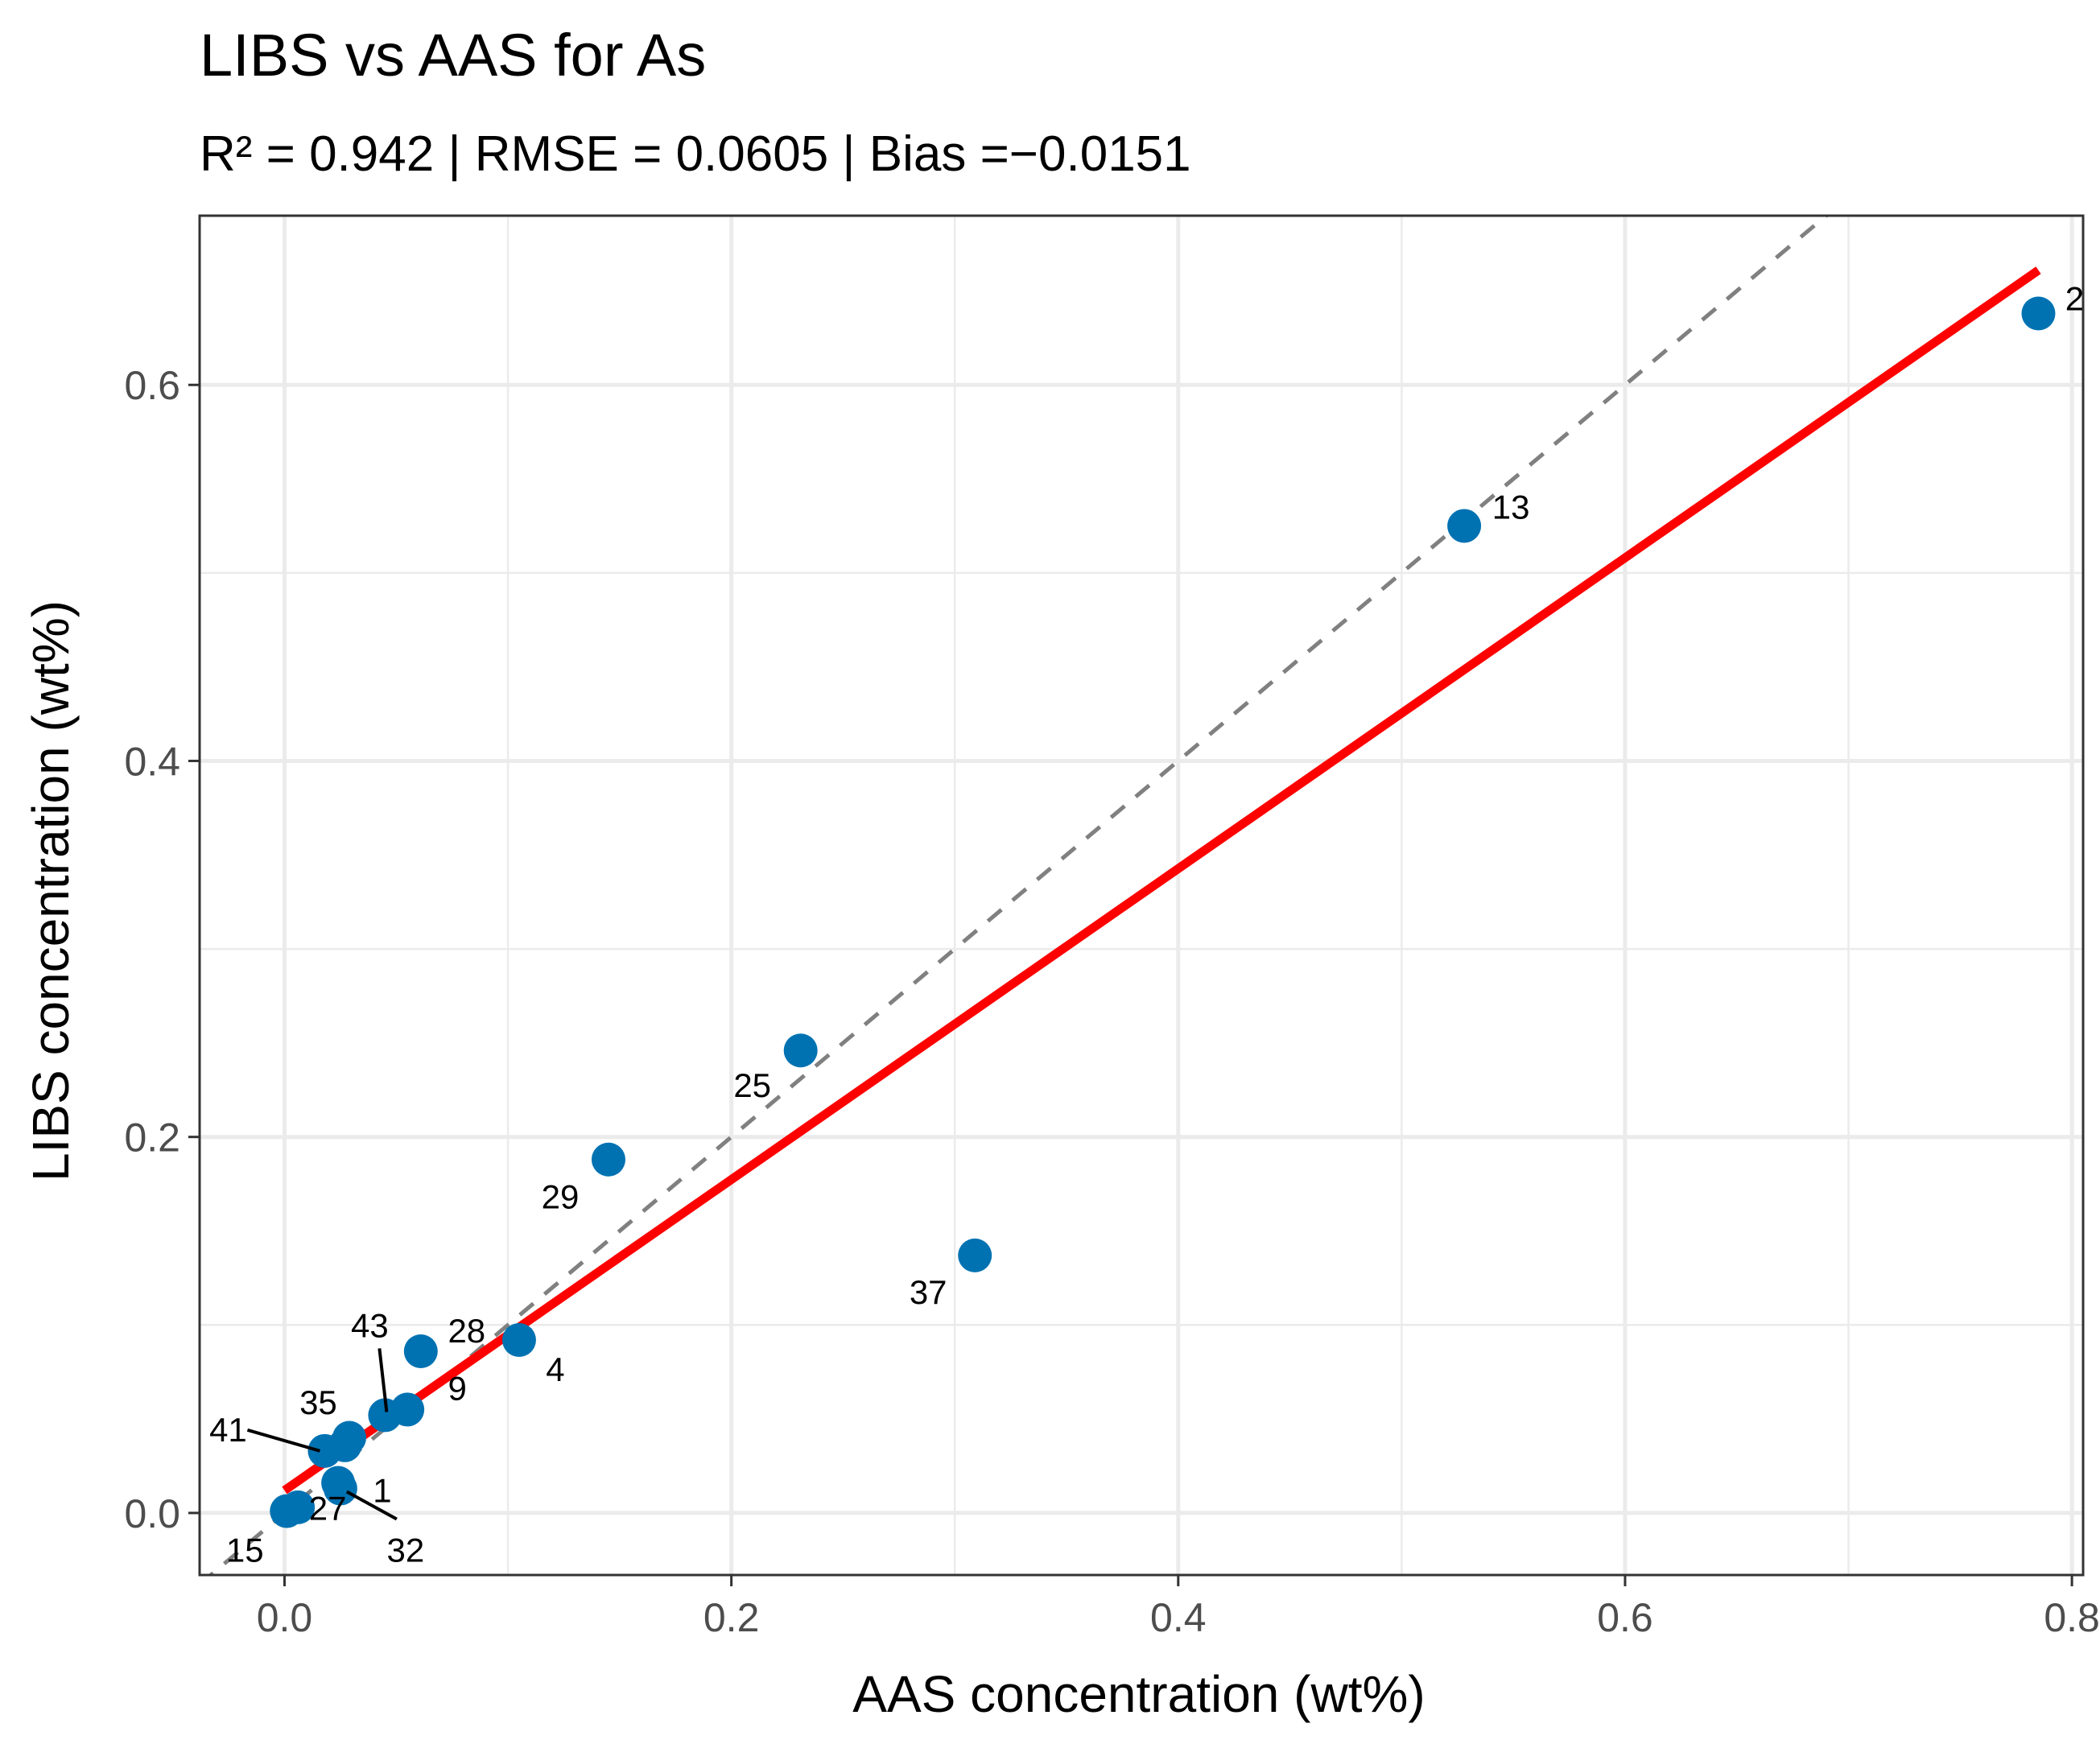  What do you see at coordinates (406, 1550) in the screenshot?
I see `point-label: 32` at bounding box center [406, 1550].